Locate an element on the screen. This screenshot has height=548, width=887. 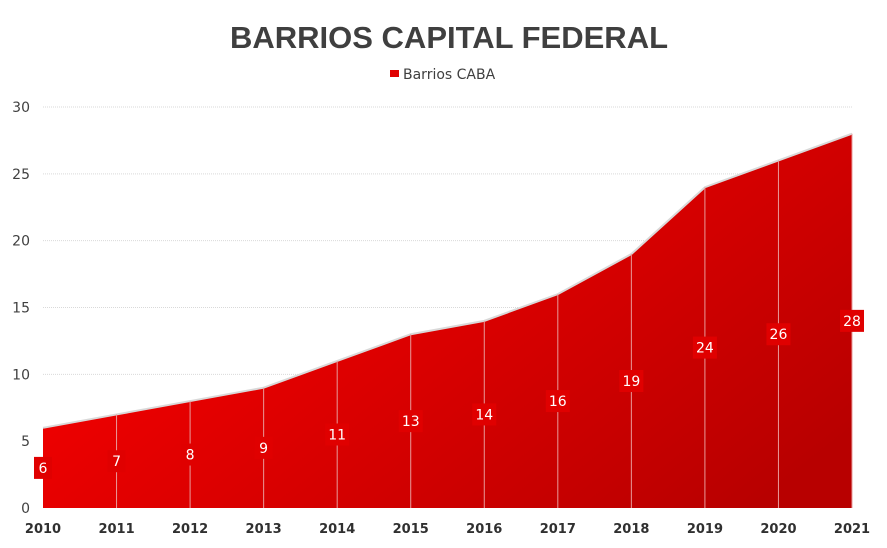
data-label-value: 16 is located at coordinates (558, 402).